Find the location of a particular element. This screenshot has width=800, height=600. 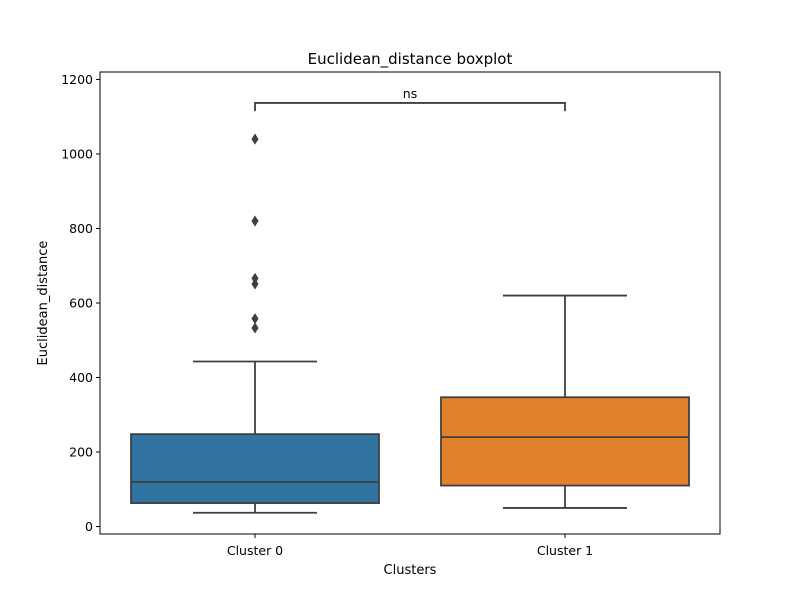

y-tick-label: 800 is located at coordinates (81, 228).